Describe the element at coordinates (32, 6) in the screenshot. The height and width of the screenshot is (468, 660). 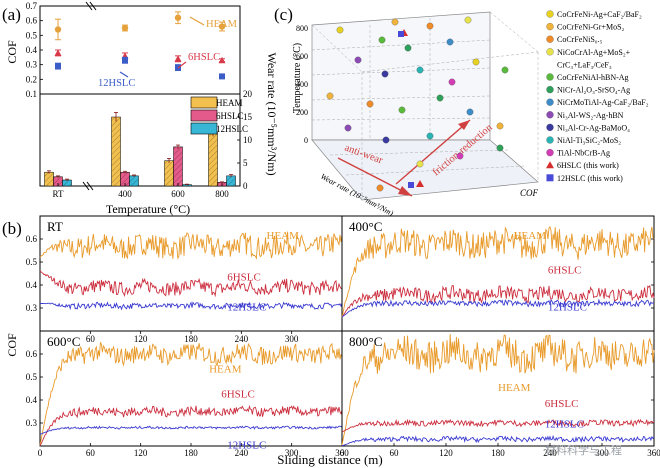
I see `cof-ytick-label: 0.7` at that location.